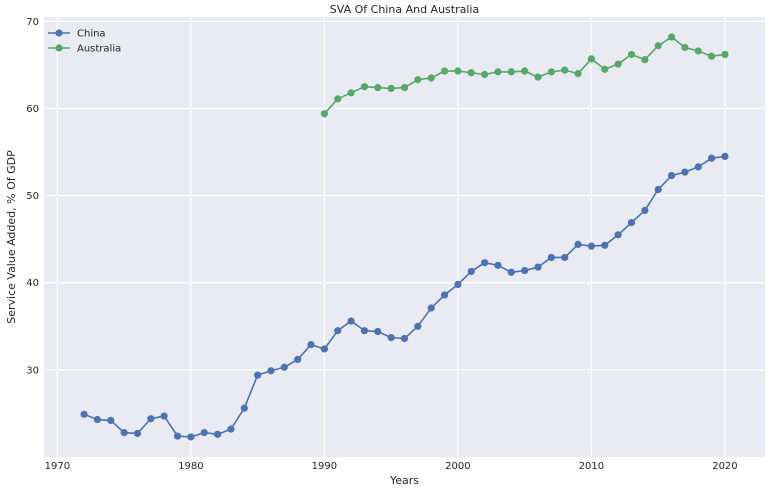 This screenshot has height=493, width=771. What do you see at coordinates (324, 466) in the screenshot?
I see `x-tick-label: 1990` at bounding box center [324, 466].